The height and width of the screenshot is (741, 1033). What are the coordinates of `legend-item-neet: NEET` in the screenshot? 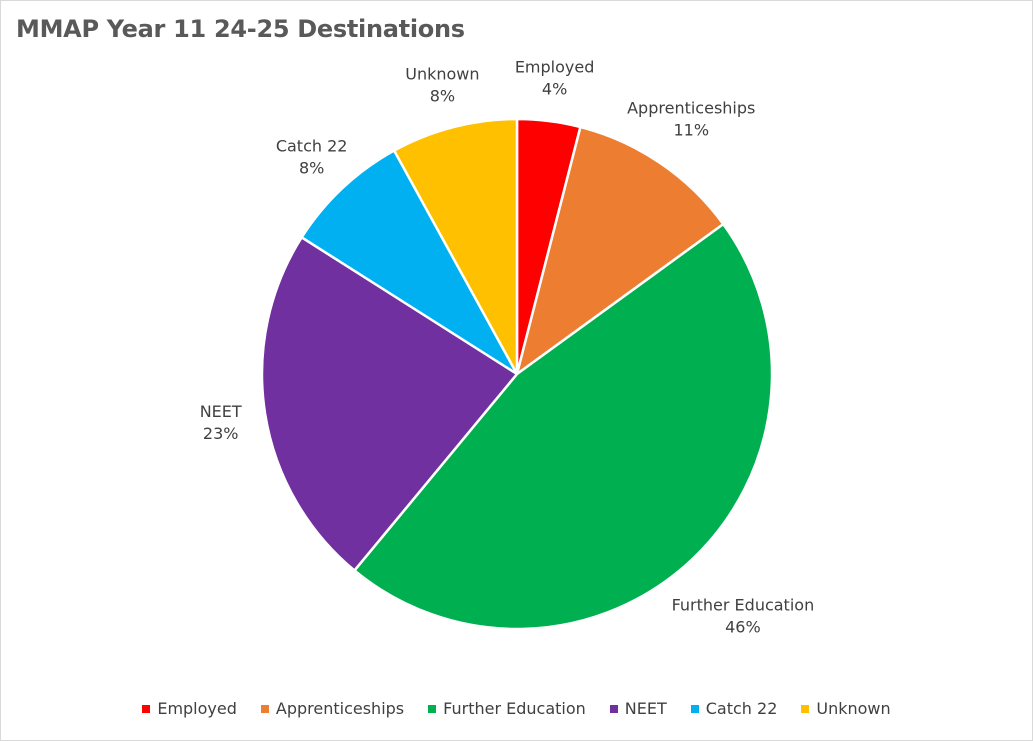 It's located at (638, 708).